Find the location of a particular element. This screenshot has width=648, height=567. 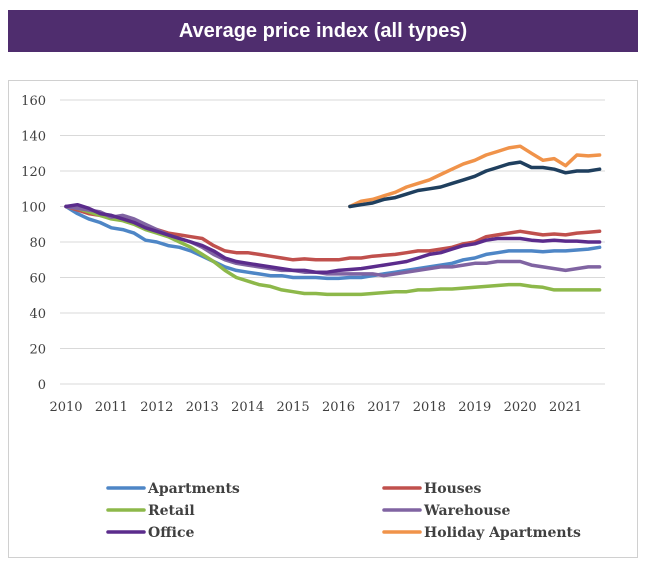

legend-label: Retail is located at coordinates (171, 511).